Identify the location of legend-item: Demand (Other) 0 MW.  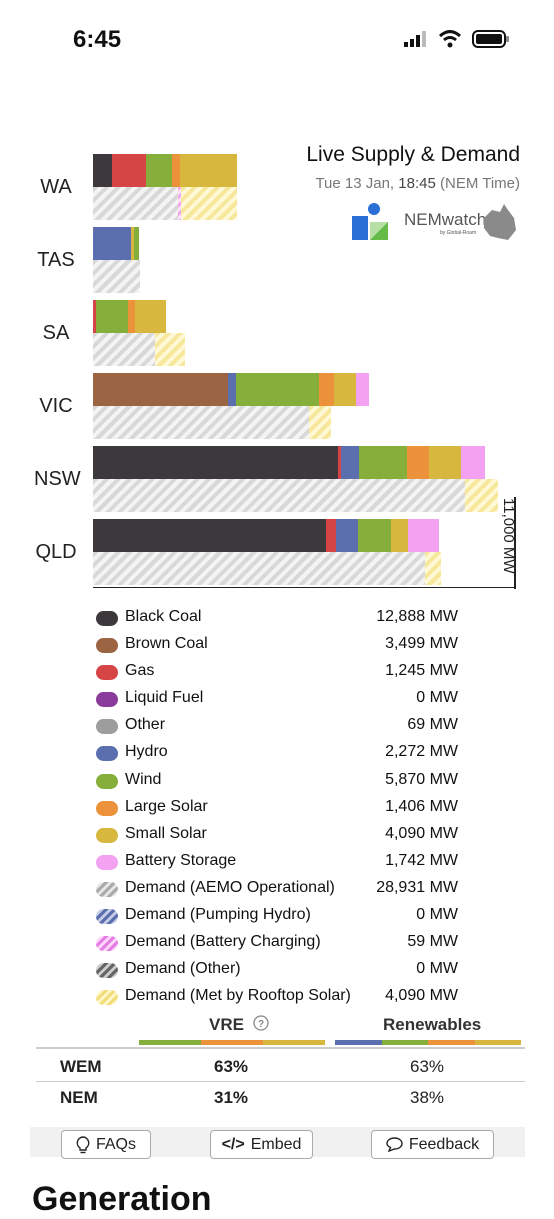
(296, 972).